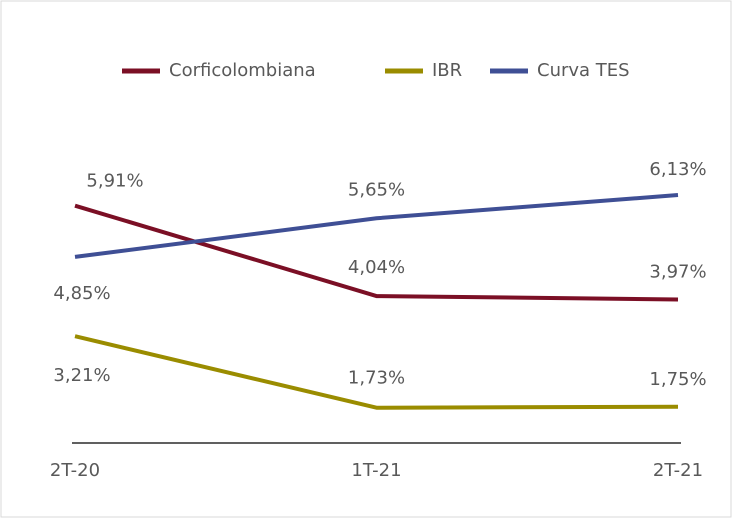  Describe the element at coordinates (677, 169) in the screenshot. I see `data-label: 6,13%` at that location.